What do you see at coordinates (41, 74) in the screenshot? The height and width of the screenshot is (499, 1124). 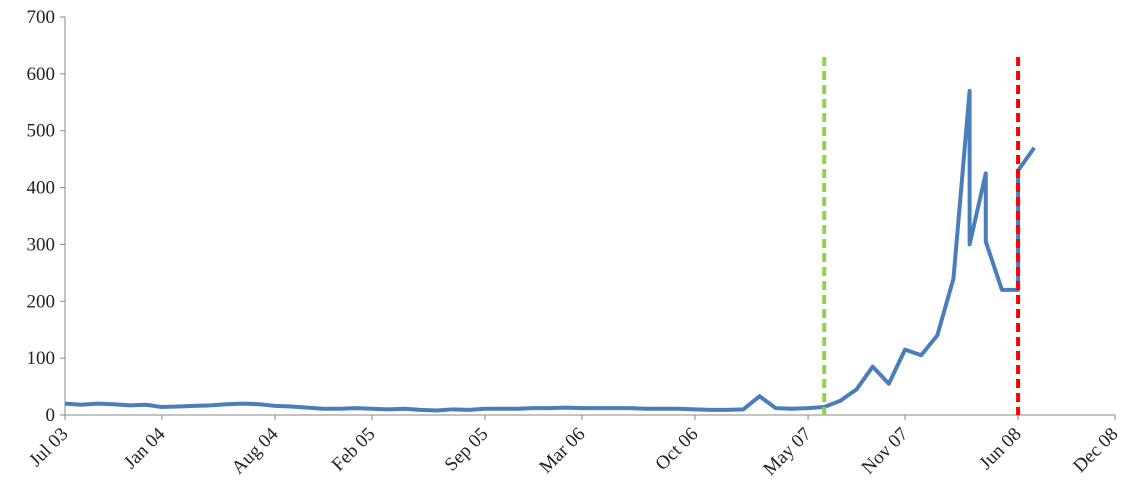 I see `y-tick-label: 600` at bounding box center [41, 74].